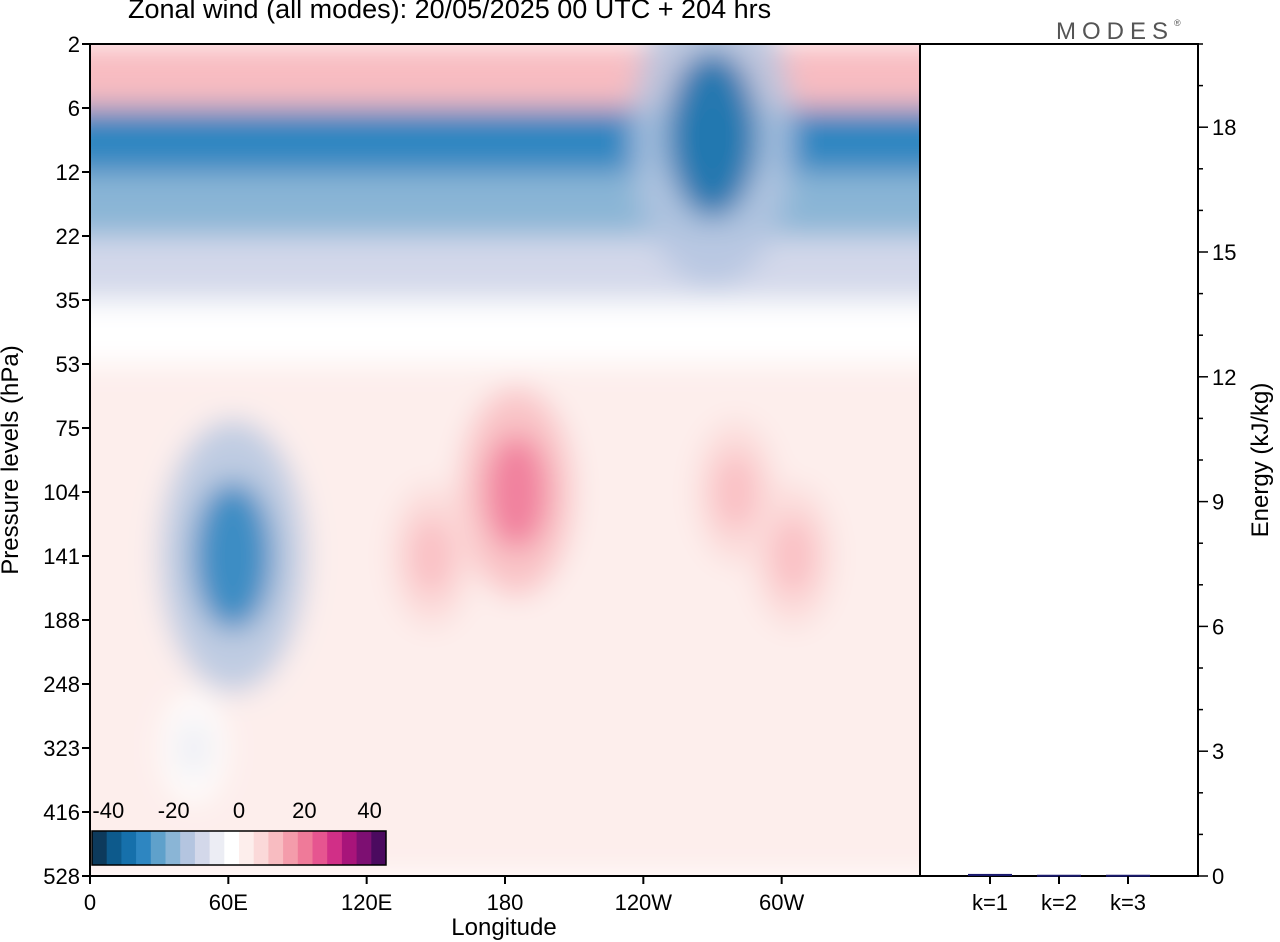  I want to click on x-tick-label: 120W, so click(644, 902).